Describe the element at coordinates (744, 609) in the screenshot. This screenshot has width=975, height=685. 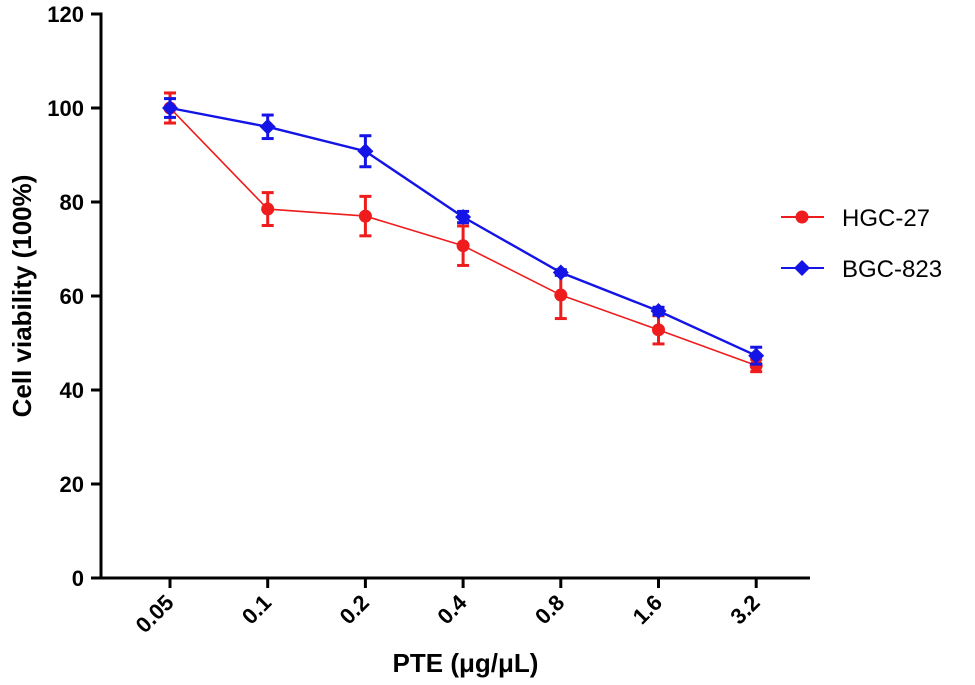
I see `x-tick-label: 3.2` at that location.